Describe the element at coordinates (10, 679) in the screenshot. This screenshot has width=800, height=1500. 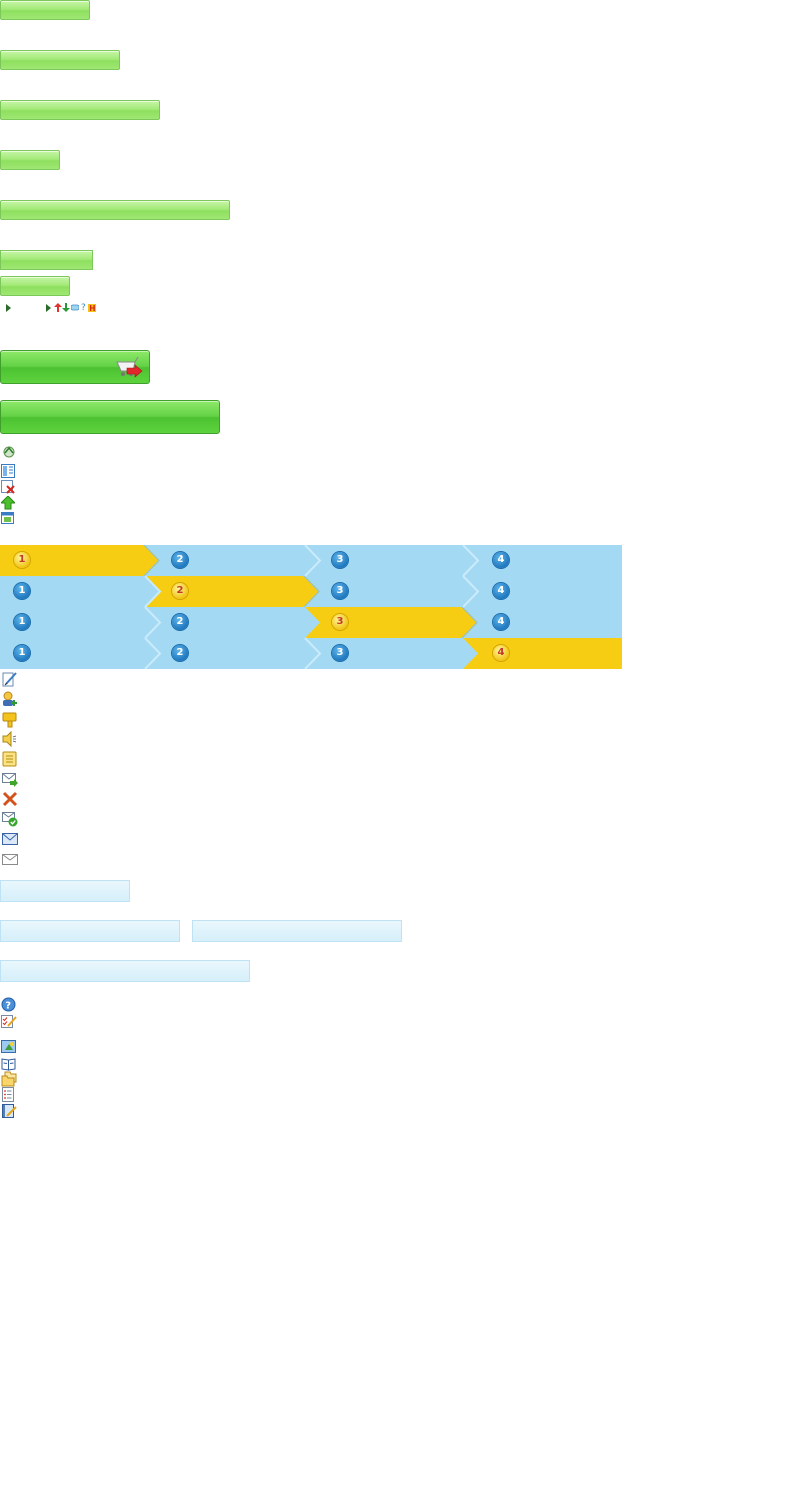
I see `edit-document-icon` at that location.